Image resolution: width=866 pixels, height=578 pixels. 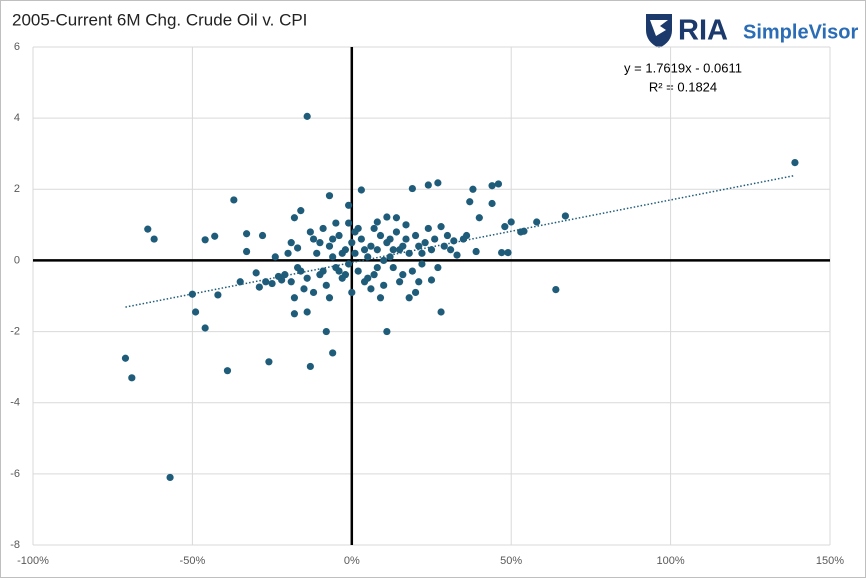 I want to click on x-tick-label: -50%, so click(x=193, y=561).